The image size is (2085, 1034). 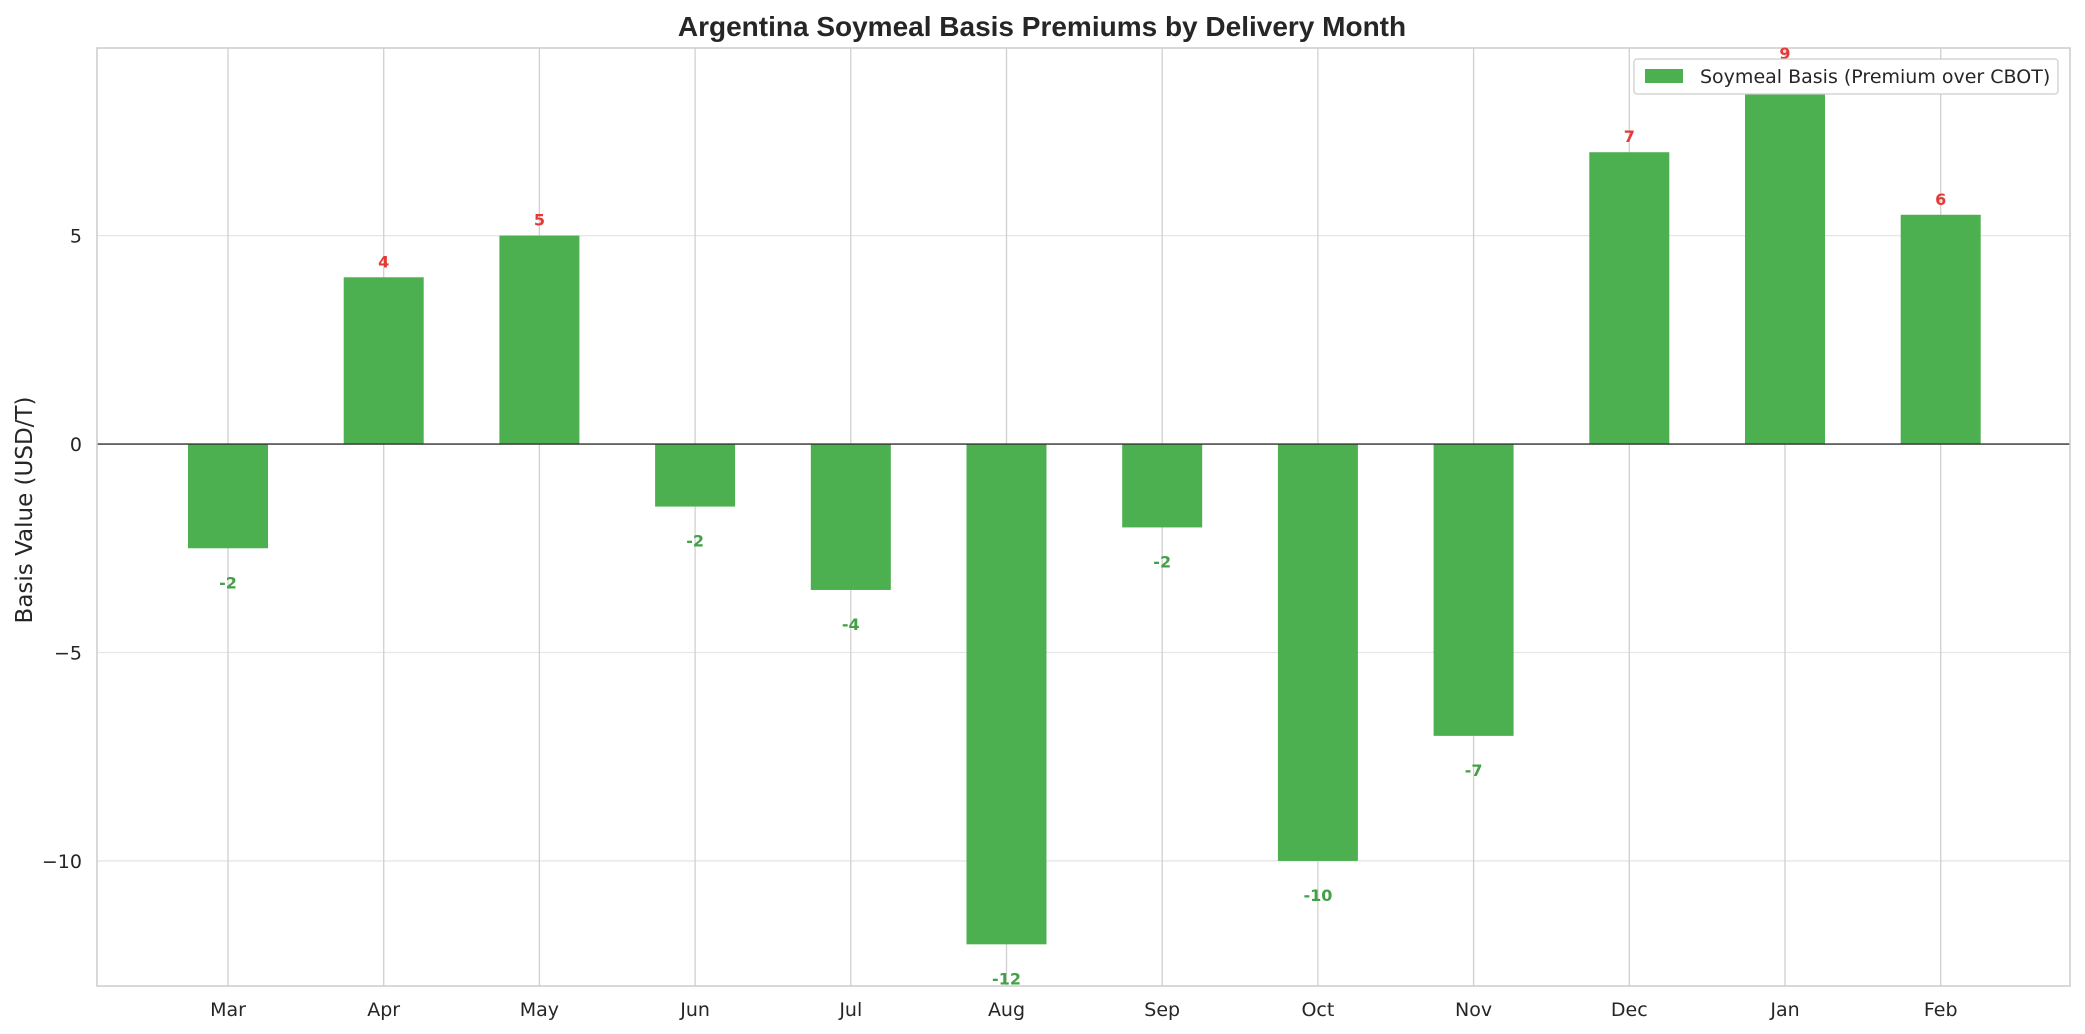 I want to click on data-label: -4, so click(x=851, y=624).